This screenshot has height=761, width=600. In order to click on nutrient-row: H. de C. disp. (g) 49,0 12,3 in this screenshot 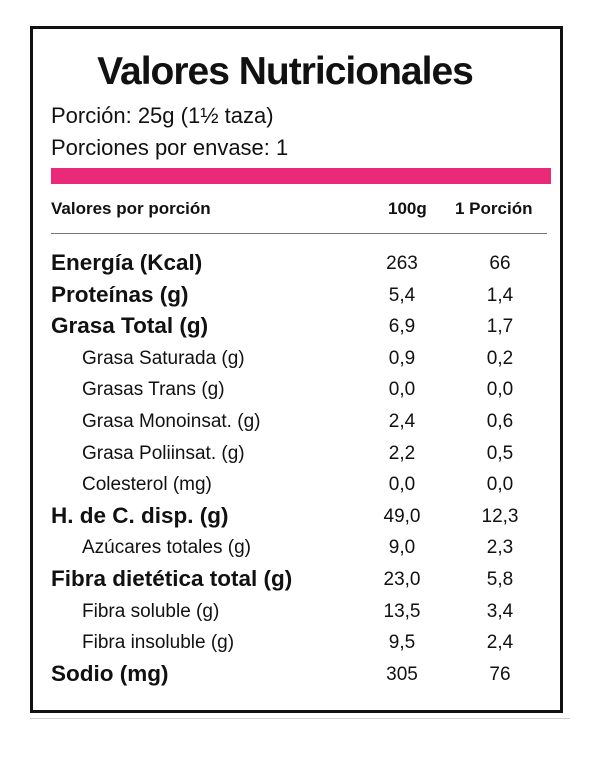, I will do `click(301, 519)`.